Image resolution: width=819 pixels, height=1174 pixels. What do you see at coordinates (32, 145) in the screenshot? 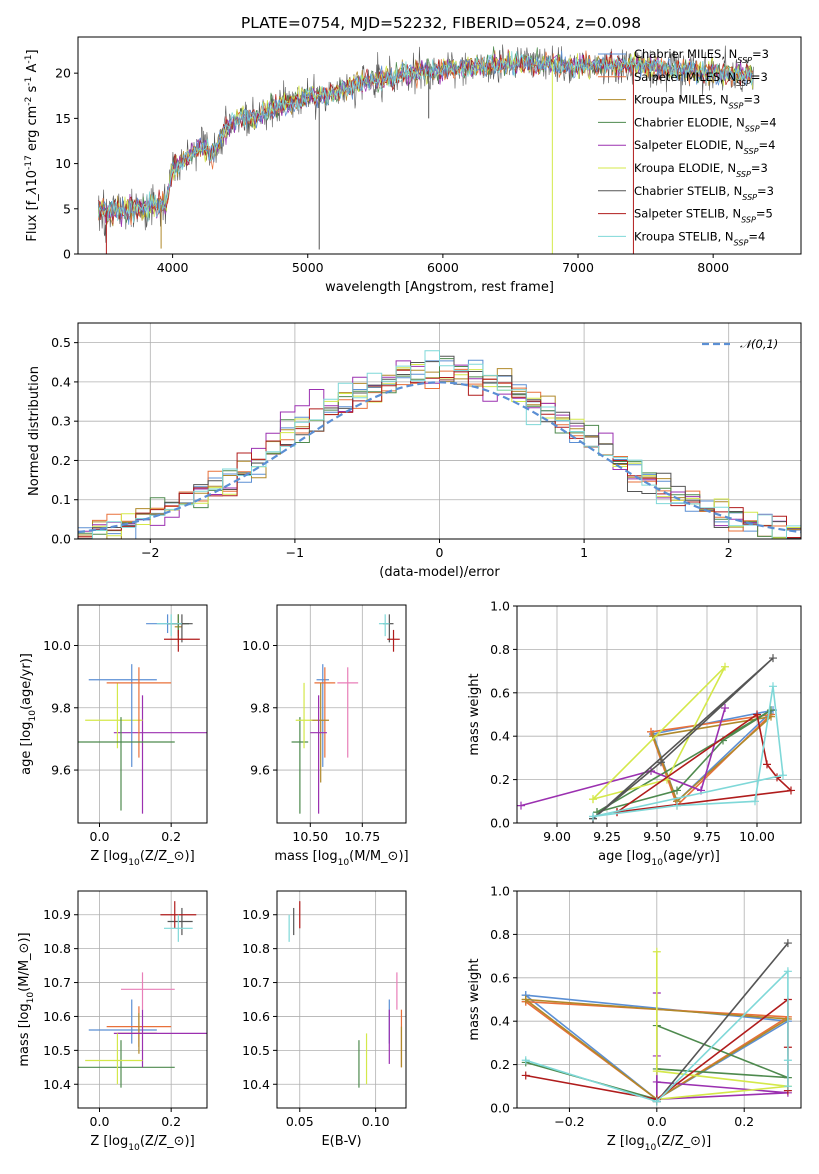
I see `y-axis-label: Flux [f_λ10-17 erg cm-2 s-1 A-1]` at bounding box center [32, 145].